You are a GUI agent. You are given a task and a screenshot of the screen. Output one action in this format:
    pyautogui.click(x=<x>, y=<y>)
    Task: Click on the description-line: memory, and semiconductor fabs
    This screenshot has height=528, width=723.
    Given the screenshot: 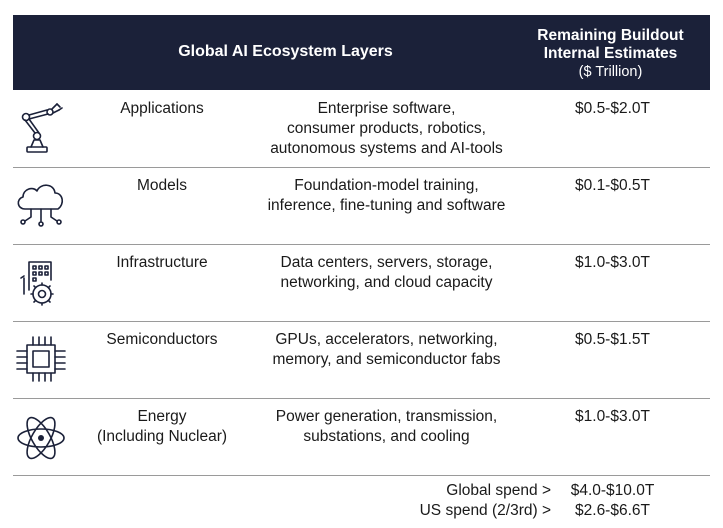 What is the action you would take?
    pyautogui.click(x=386, y=359)
    